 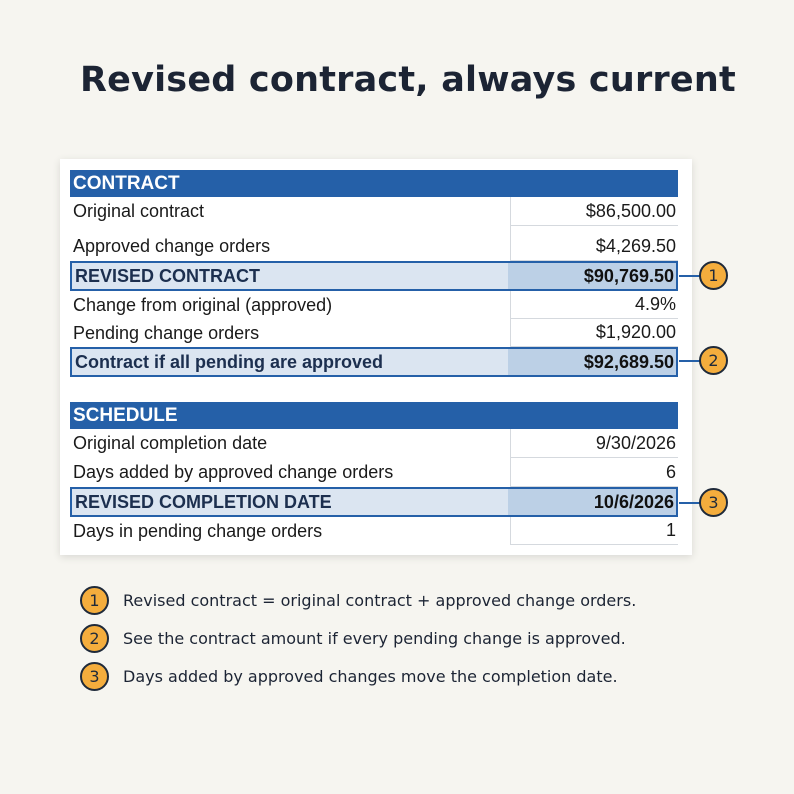 What do you see at coordinates (594, 333) in the screenshot?
I see `row-value: $1,920.00` at bounding box center [594, 333].